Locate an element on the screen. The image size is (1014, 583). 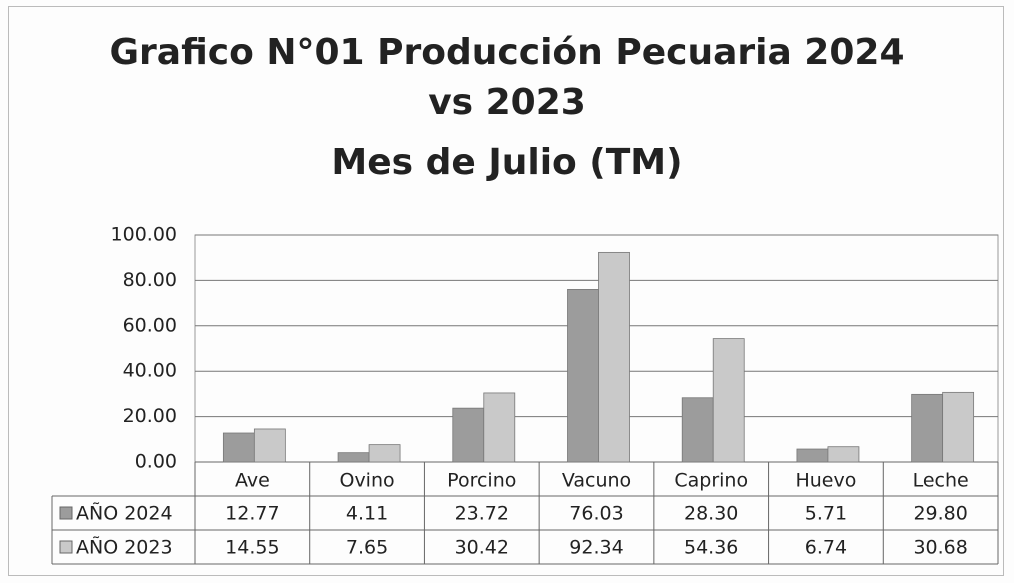
y-tick-label: 60.00 is located at coordinates (150, 325).